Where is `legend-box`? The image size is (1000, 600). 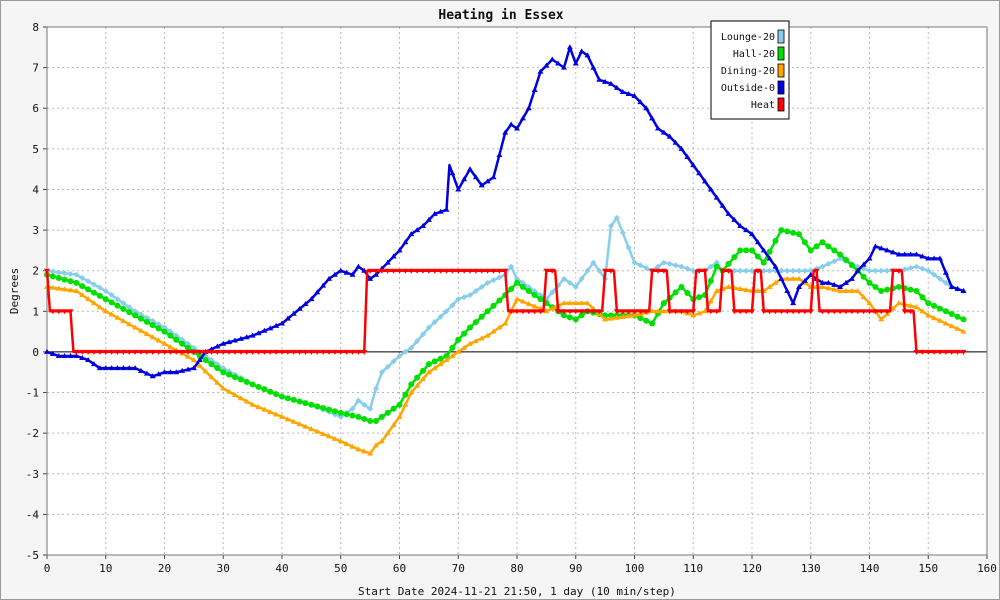
legend-box is located at coordinates (750, 70).